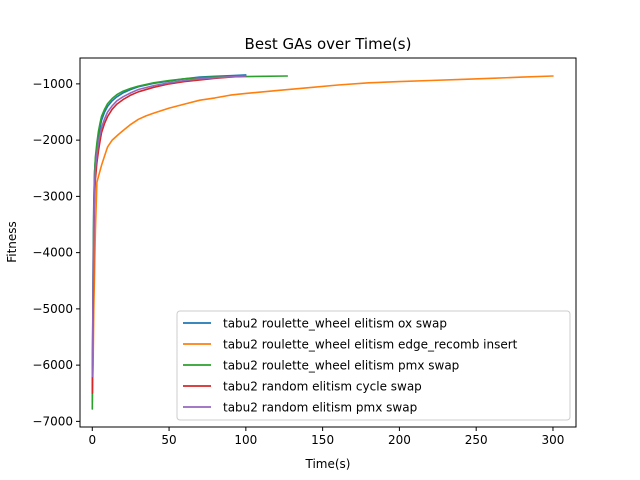 The image size is (640, 480). What do you see at coordinates (52, 84) in the screenshot?
I see `y-tick-label: −1000` at bounding box center [52, 84].